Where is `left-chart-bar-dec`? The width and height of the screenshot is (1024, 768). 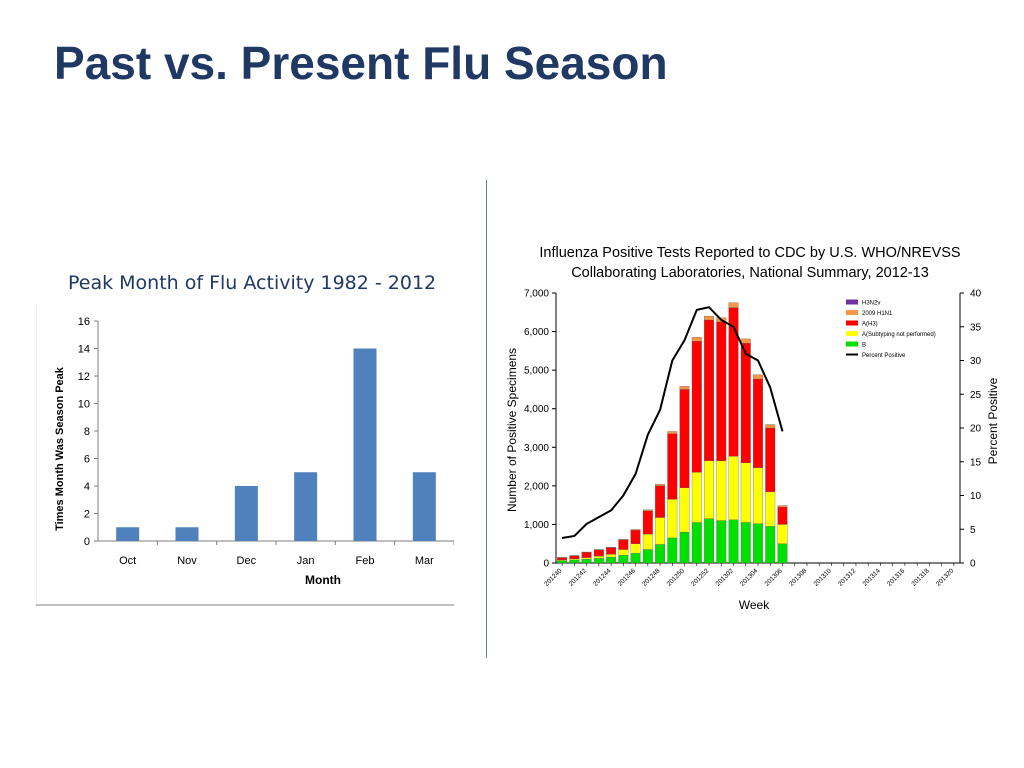 left-chart-bar-dec is located at coordinates (246, 513).